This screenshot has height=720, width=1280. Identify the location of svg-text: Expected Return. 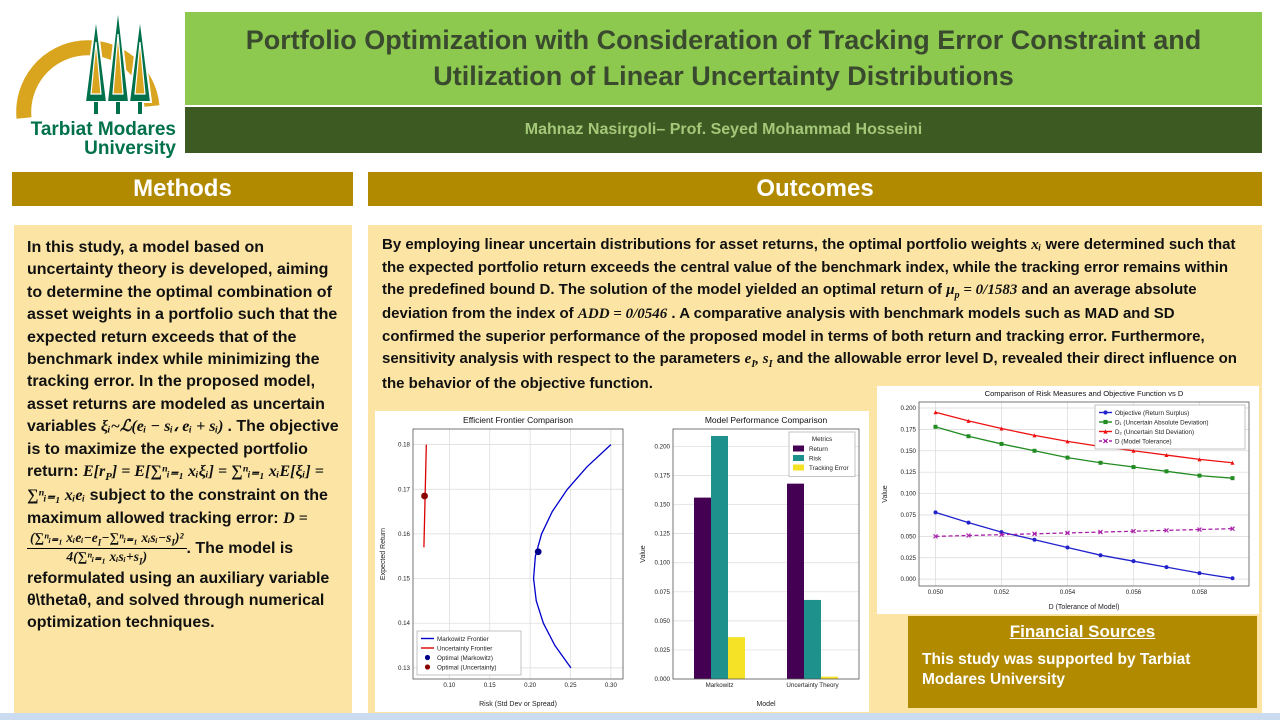
(383, 554).